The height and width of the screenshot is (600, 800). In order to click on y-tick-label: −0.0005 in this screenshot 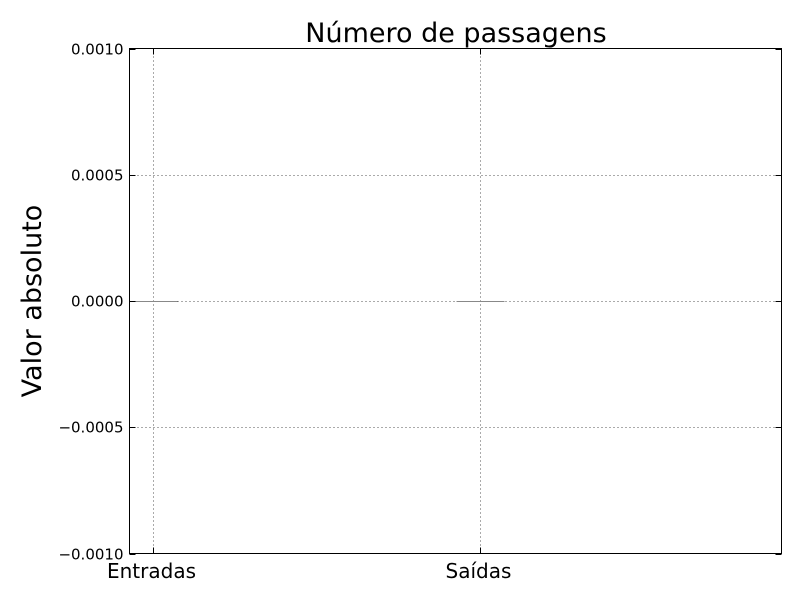, I will do `click(90, 428)`.